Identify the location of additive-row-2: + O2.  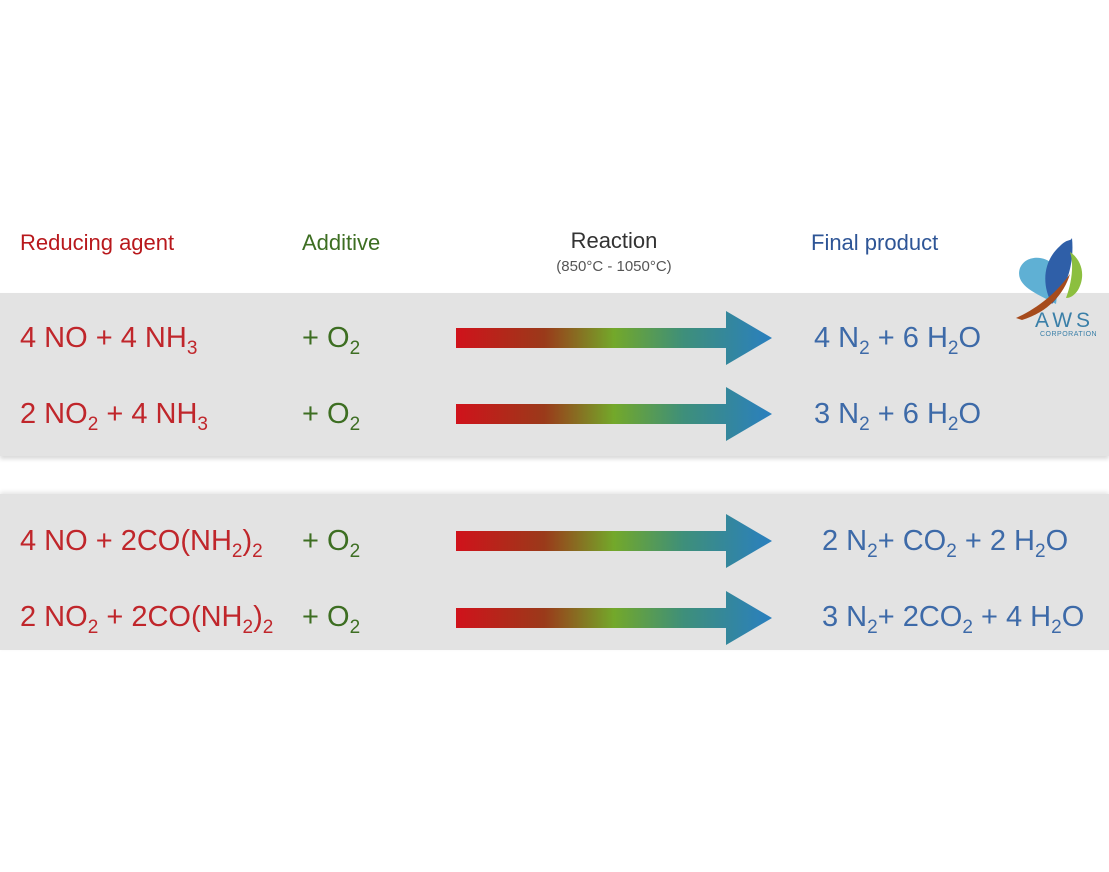
(331, 416).